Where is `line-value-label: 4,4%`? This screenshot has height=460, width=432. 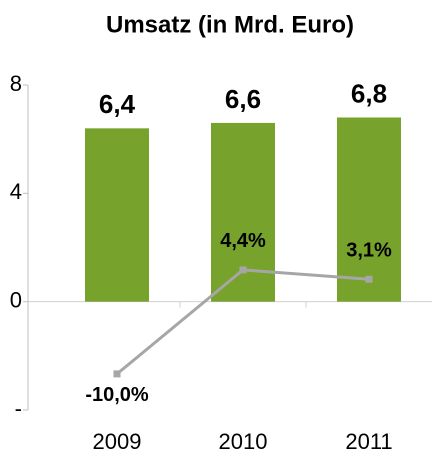
line-value-label: 4,4% is located at coordinates (243, 241).